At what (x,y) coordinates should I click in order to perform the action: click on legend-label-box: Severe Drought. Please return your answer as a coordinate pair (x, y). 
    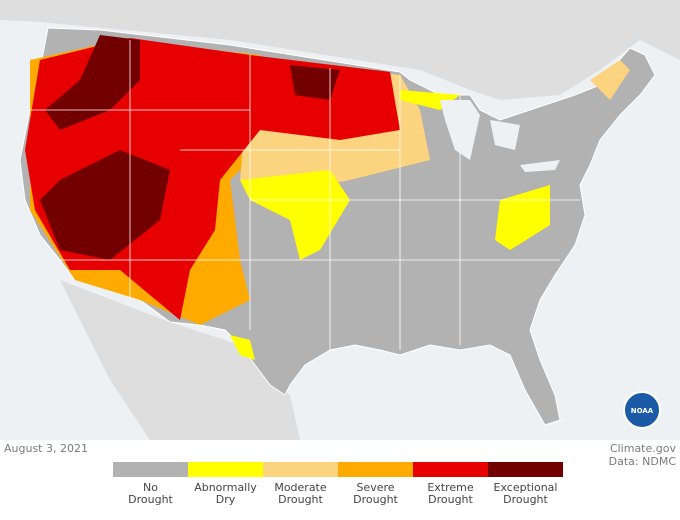
    Looking at the image, I should click on (375, 494).